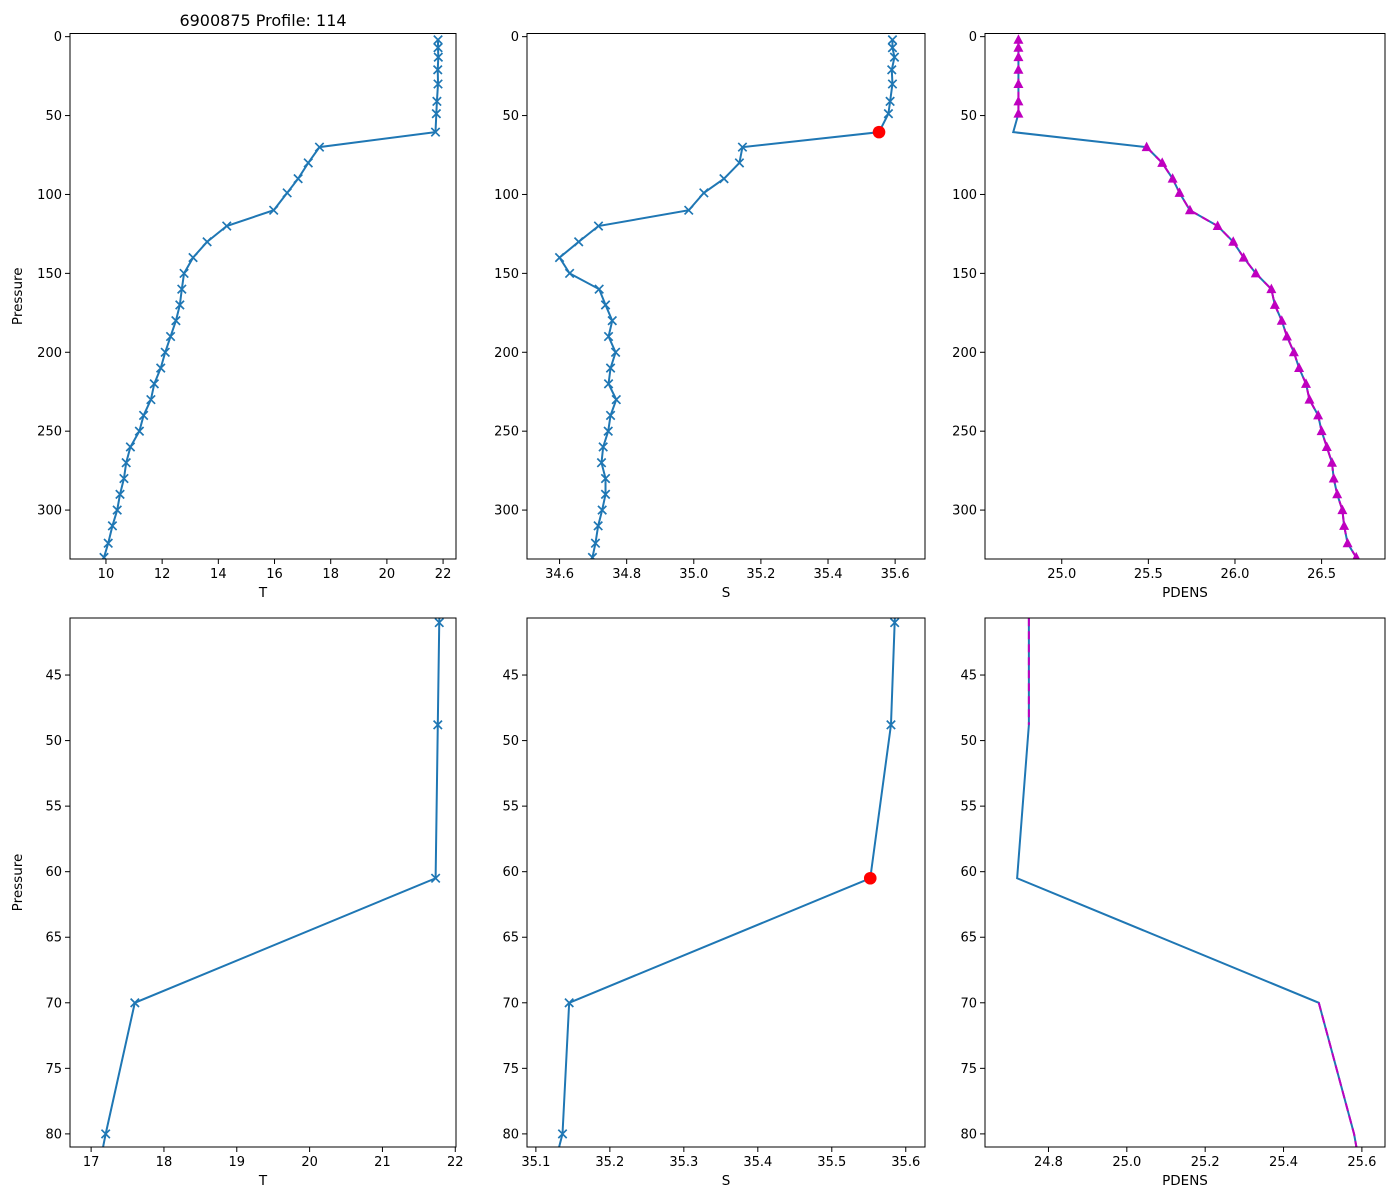  What do you see at coordinates (1361, 1162) in the screenshot?
I see `x-tick-label: 25.6` at bounding box center [1361, 1162].